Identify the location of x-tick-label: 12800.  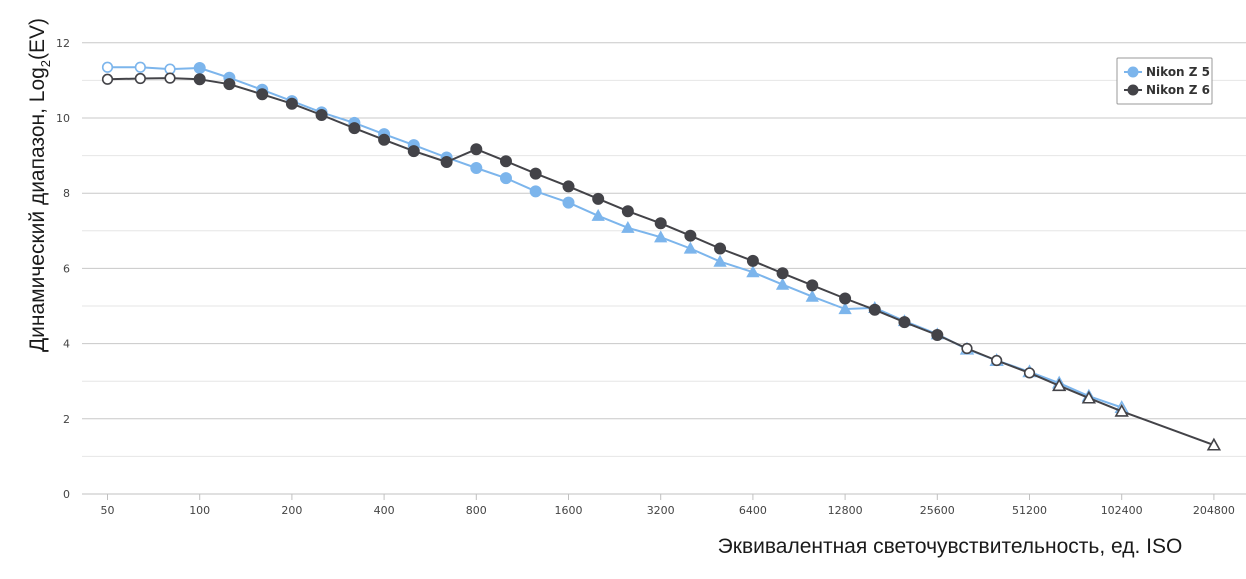
(845, 510).